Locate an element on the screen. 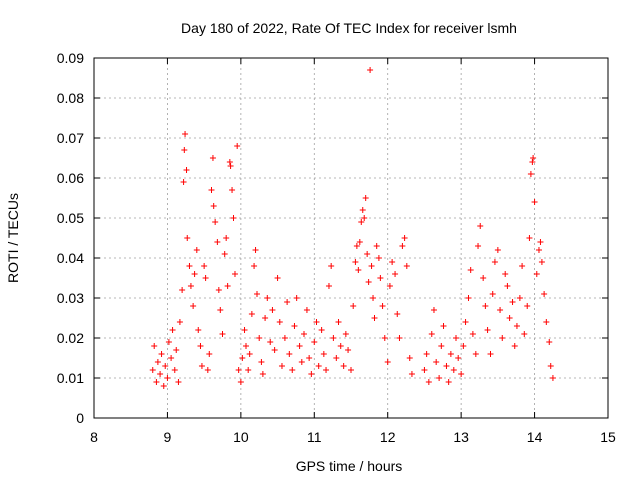 This screenshot has height=480, width=640. x-tick-label: 14 is located at coordinates (535, 437).